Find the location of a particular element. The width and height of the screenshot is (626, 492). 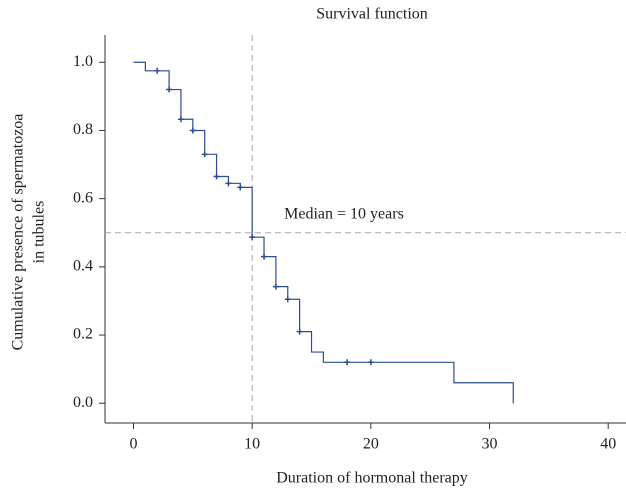

annotation: Median = 10 years is located at coordinates (344, 213).